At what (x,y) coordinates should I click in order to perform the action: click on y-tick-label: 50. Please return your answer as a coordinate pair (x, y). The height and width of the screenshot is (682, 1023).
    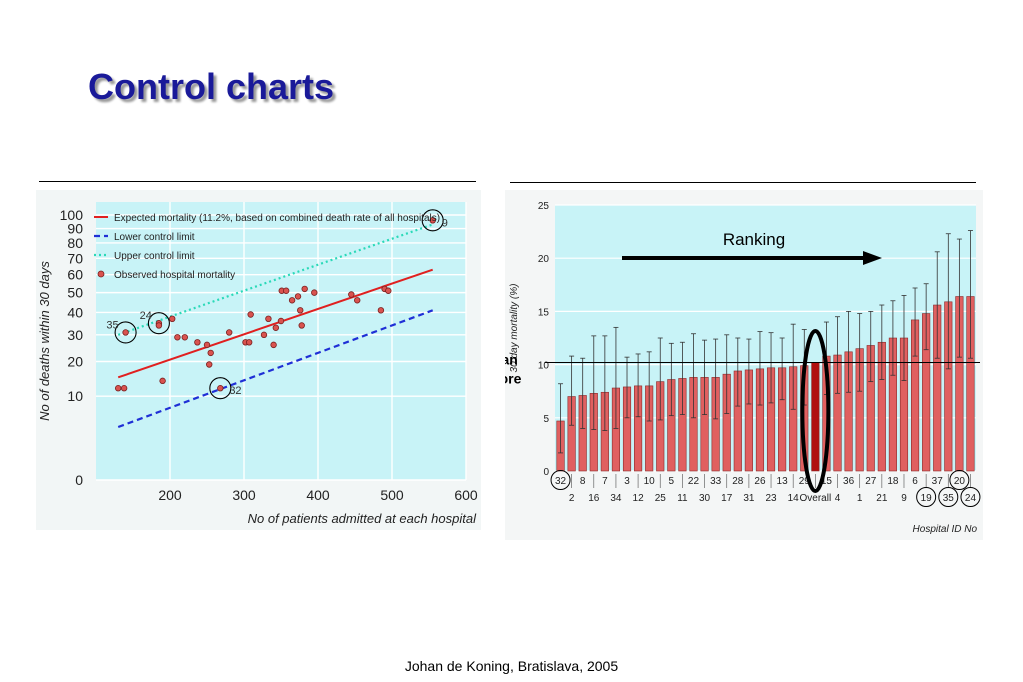
    Looking at the image, I should click on (75, 293).